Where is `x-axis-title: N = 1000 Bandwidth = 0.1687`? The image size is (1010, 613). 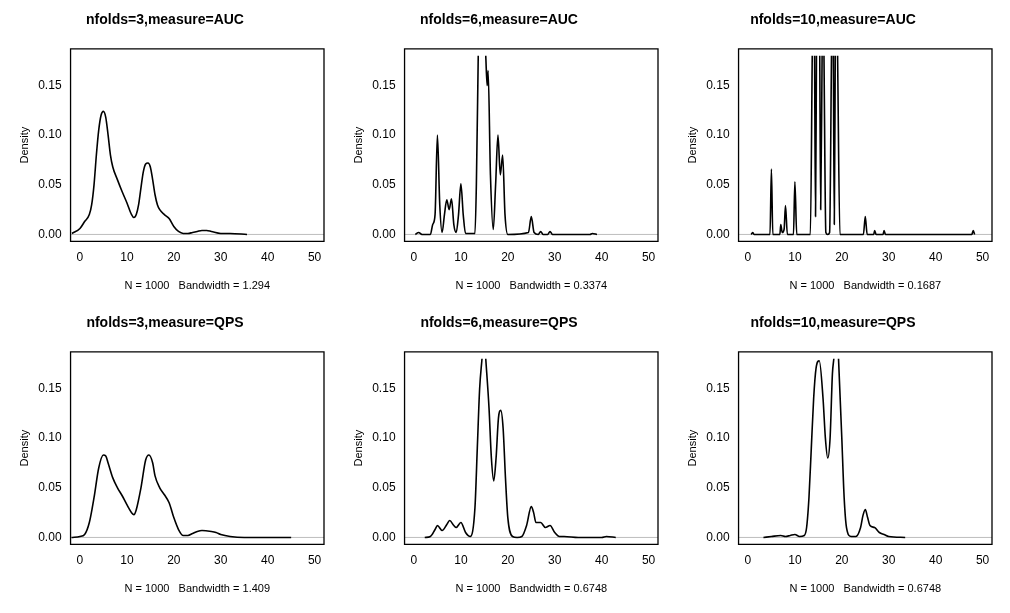
x-axis-title: N = 1000 Bandwidth = 0.1687 is located at coordinates (865, 285).